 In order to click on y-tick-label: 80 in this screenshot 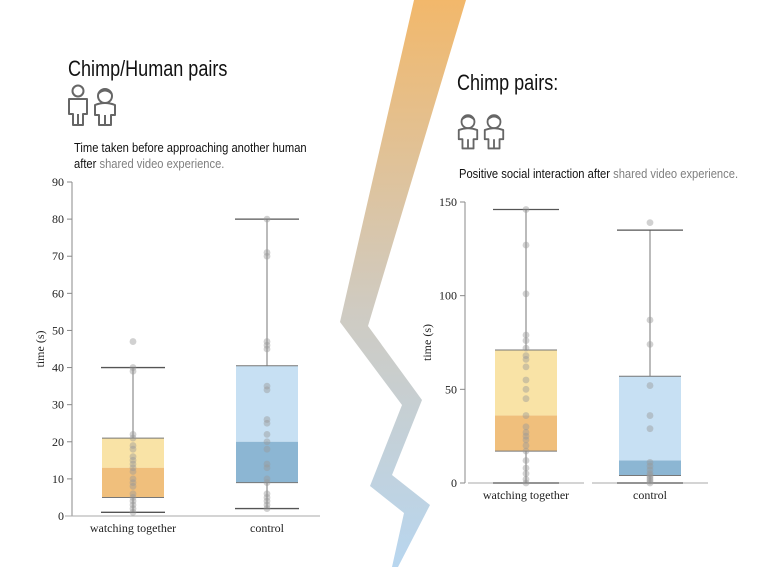, I will do `click(58, 219)`.